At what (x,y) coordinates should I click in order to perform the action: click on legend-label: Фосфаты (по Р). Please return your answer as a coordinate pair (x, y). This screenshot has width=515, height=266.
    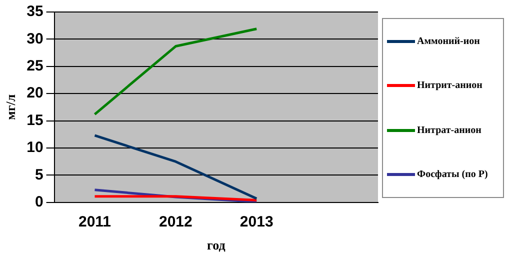
    Looking at the image, I should click on (452, 174).